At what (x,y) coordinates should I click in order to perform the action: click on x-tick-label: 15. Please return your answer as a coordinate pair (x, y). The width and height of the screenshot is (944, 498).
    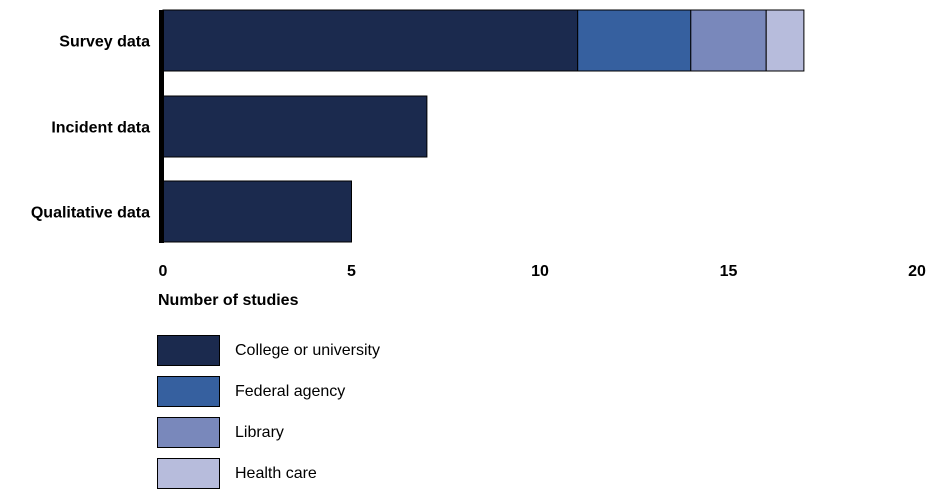
    Looking at the image, I should click on (729, 271).